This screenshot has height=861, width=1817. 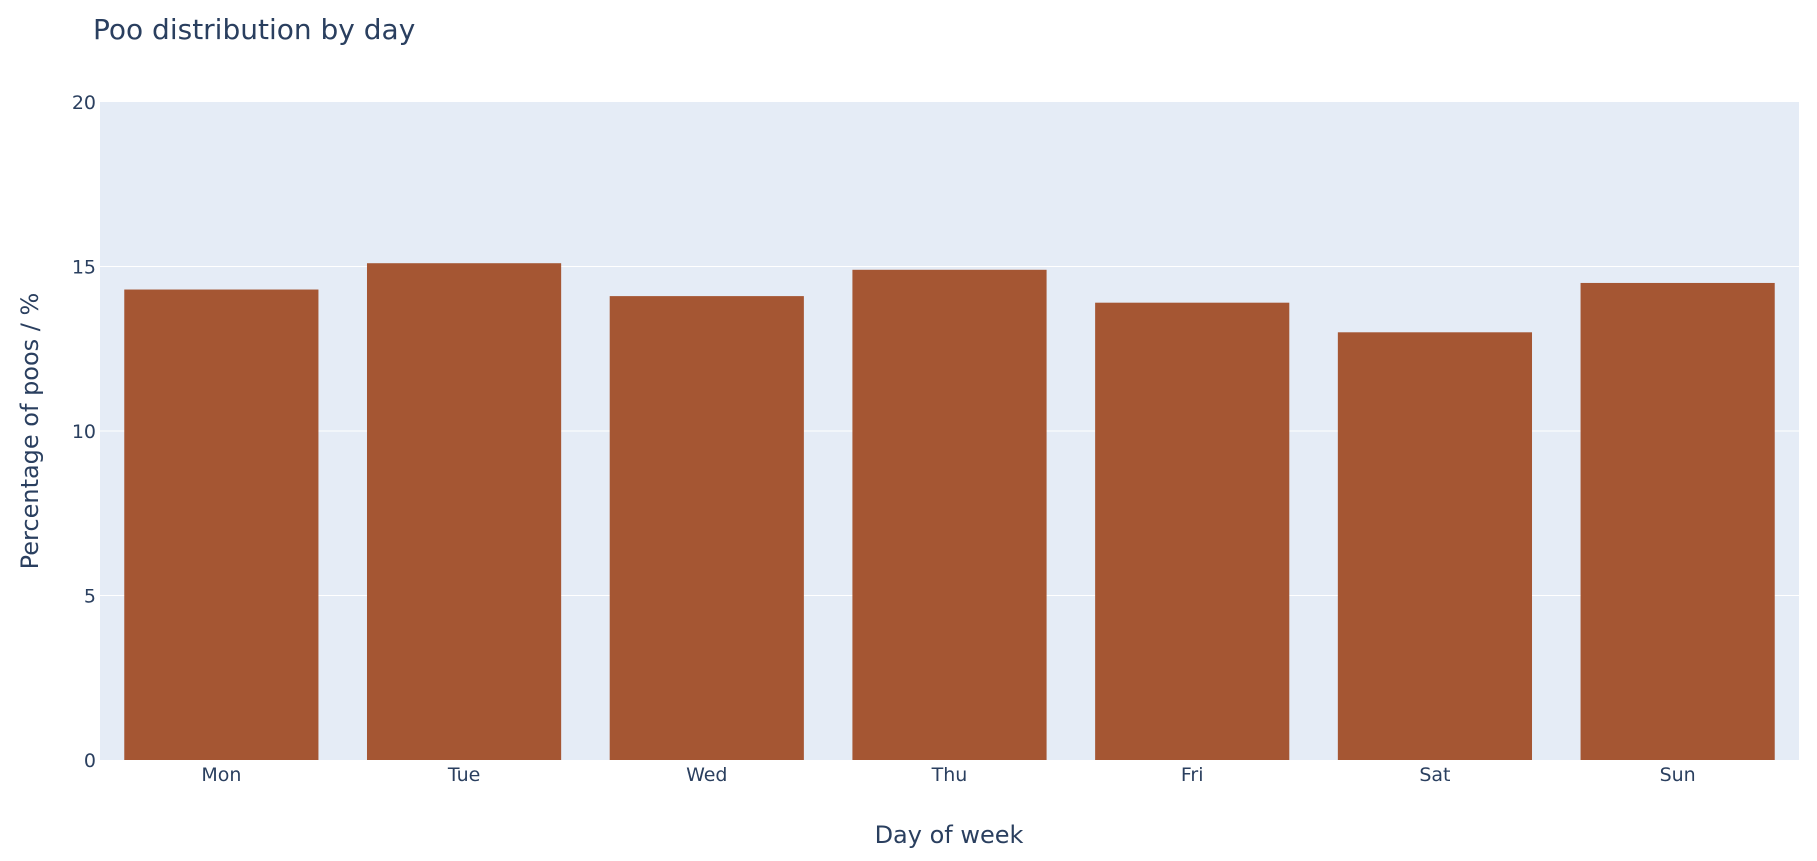 I want to click on x-tick-label: Wed, so click(x=706, y=775).